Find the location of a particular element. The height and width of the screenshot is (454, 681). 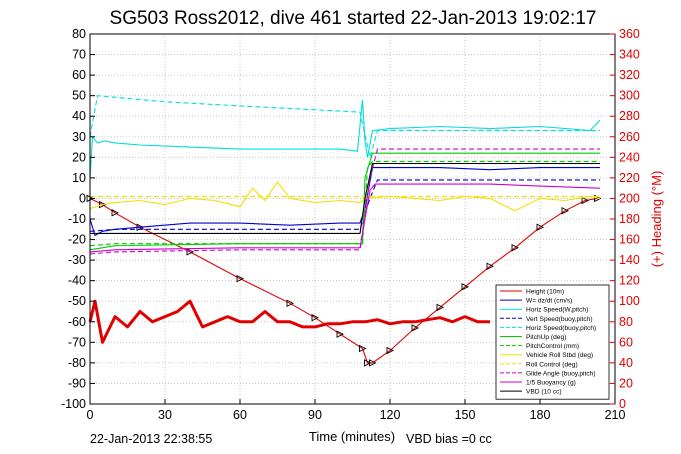

legend-box is located at coordinates (552, 342).